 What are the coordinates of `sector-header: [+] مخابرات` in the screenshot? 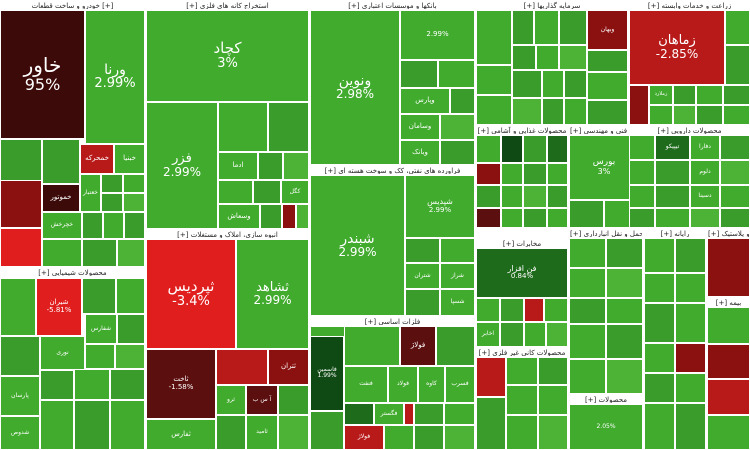 It's located at (522, 243).